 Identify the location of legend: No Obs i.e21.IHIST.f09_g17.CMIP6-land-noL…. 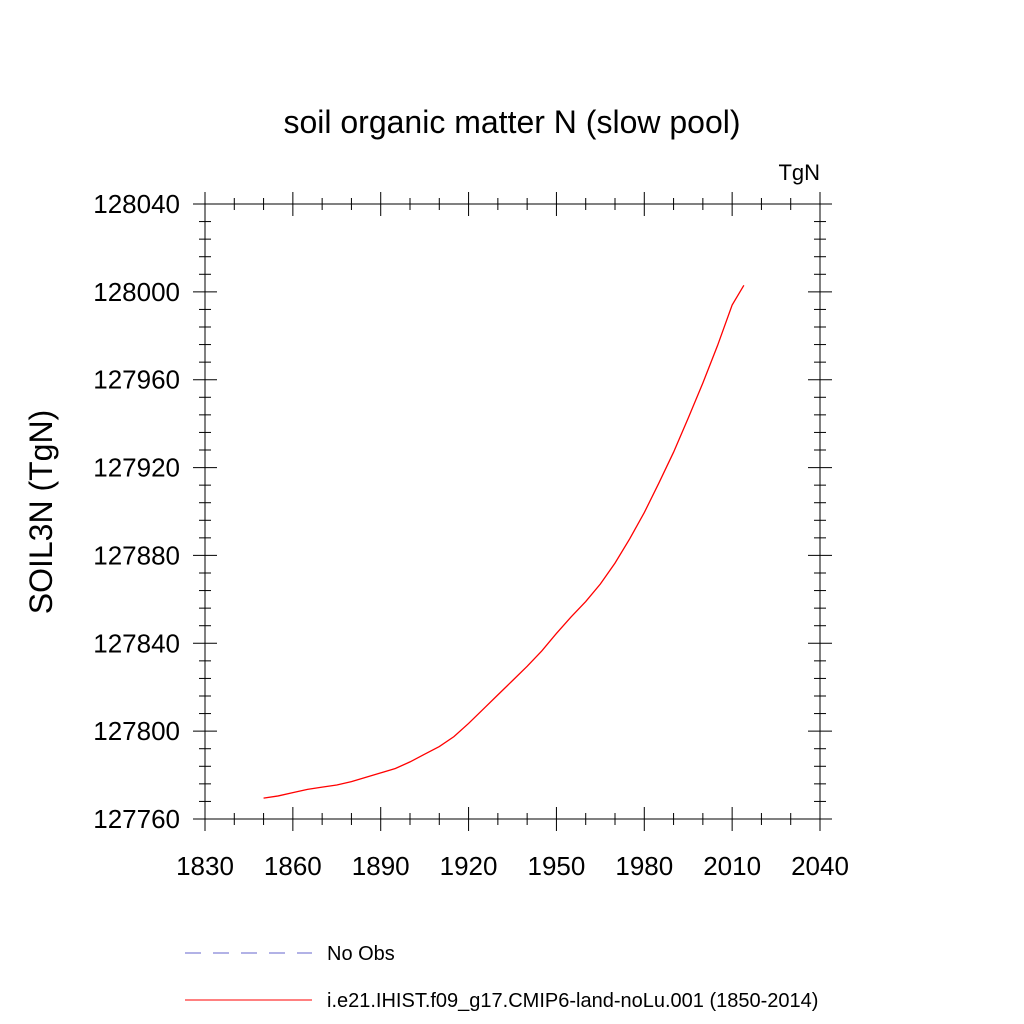
(501, 977).